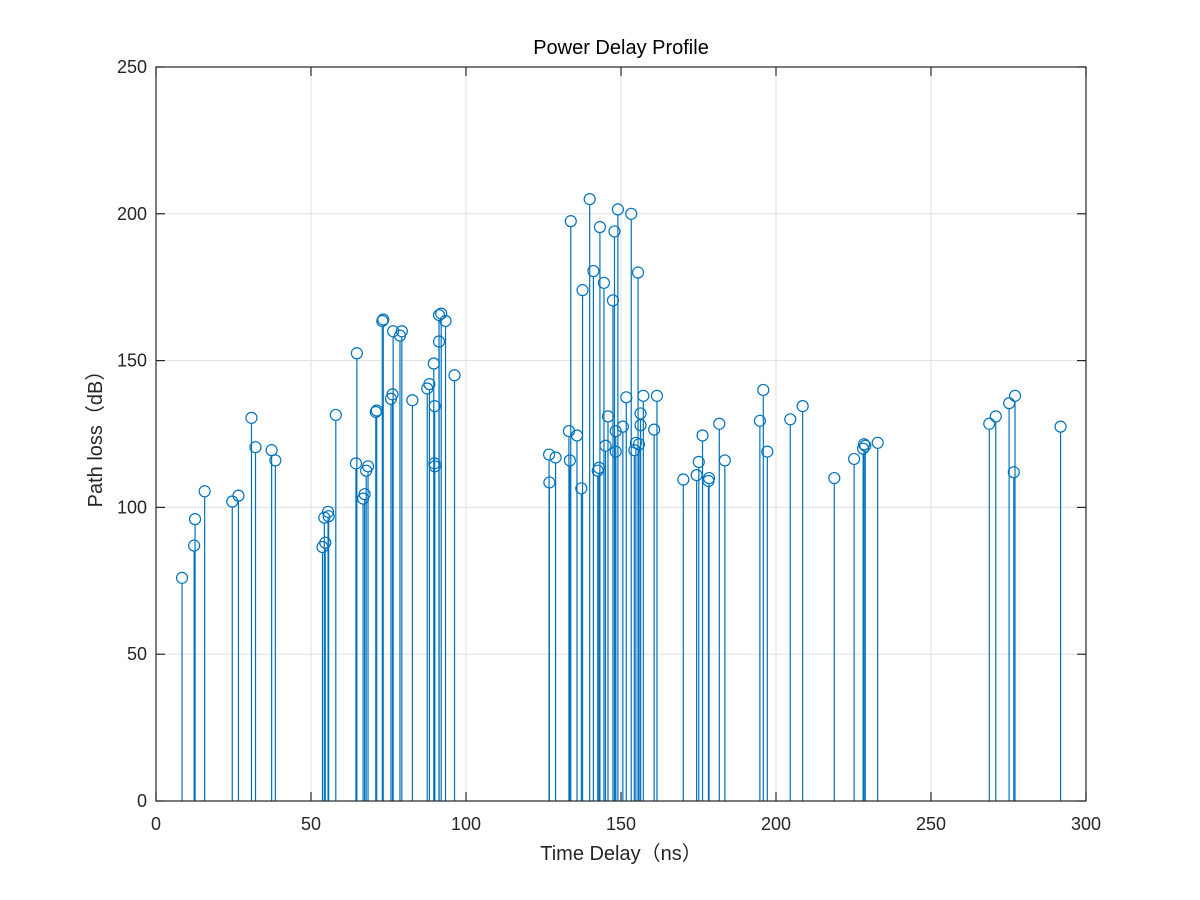 This screenshot has width=1200, height=900. I want to click on y-tick-label: 200, so click(132, 214).